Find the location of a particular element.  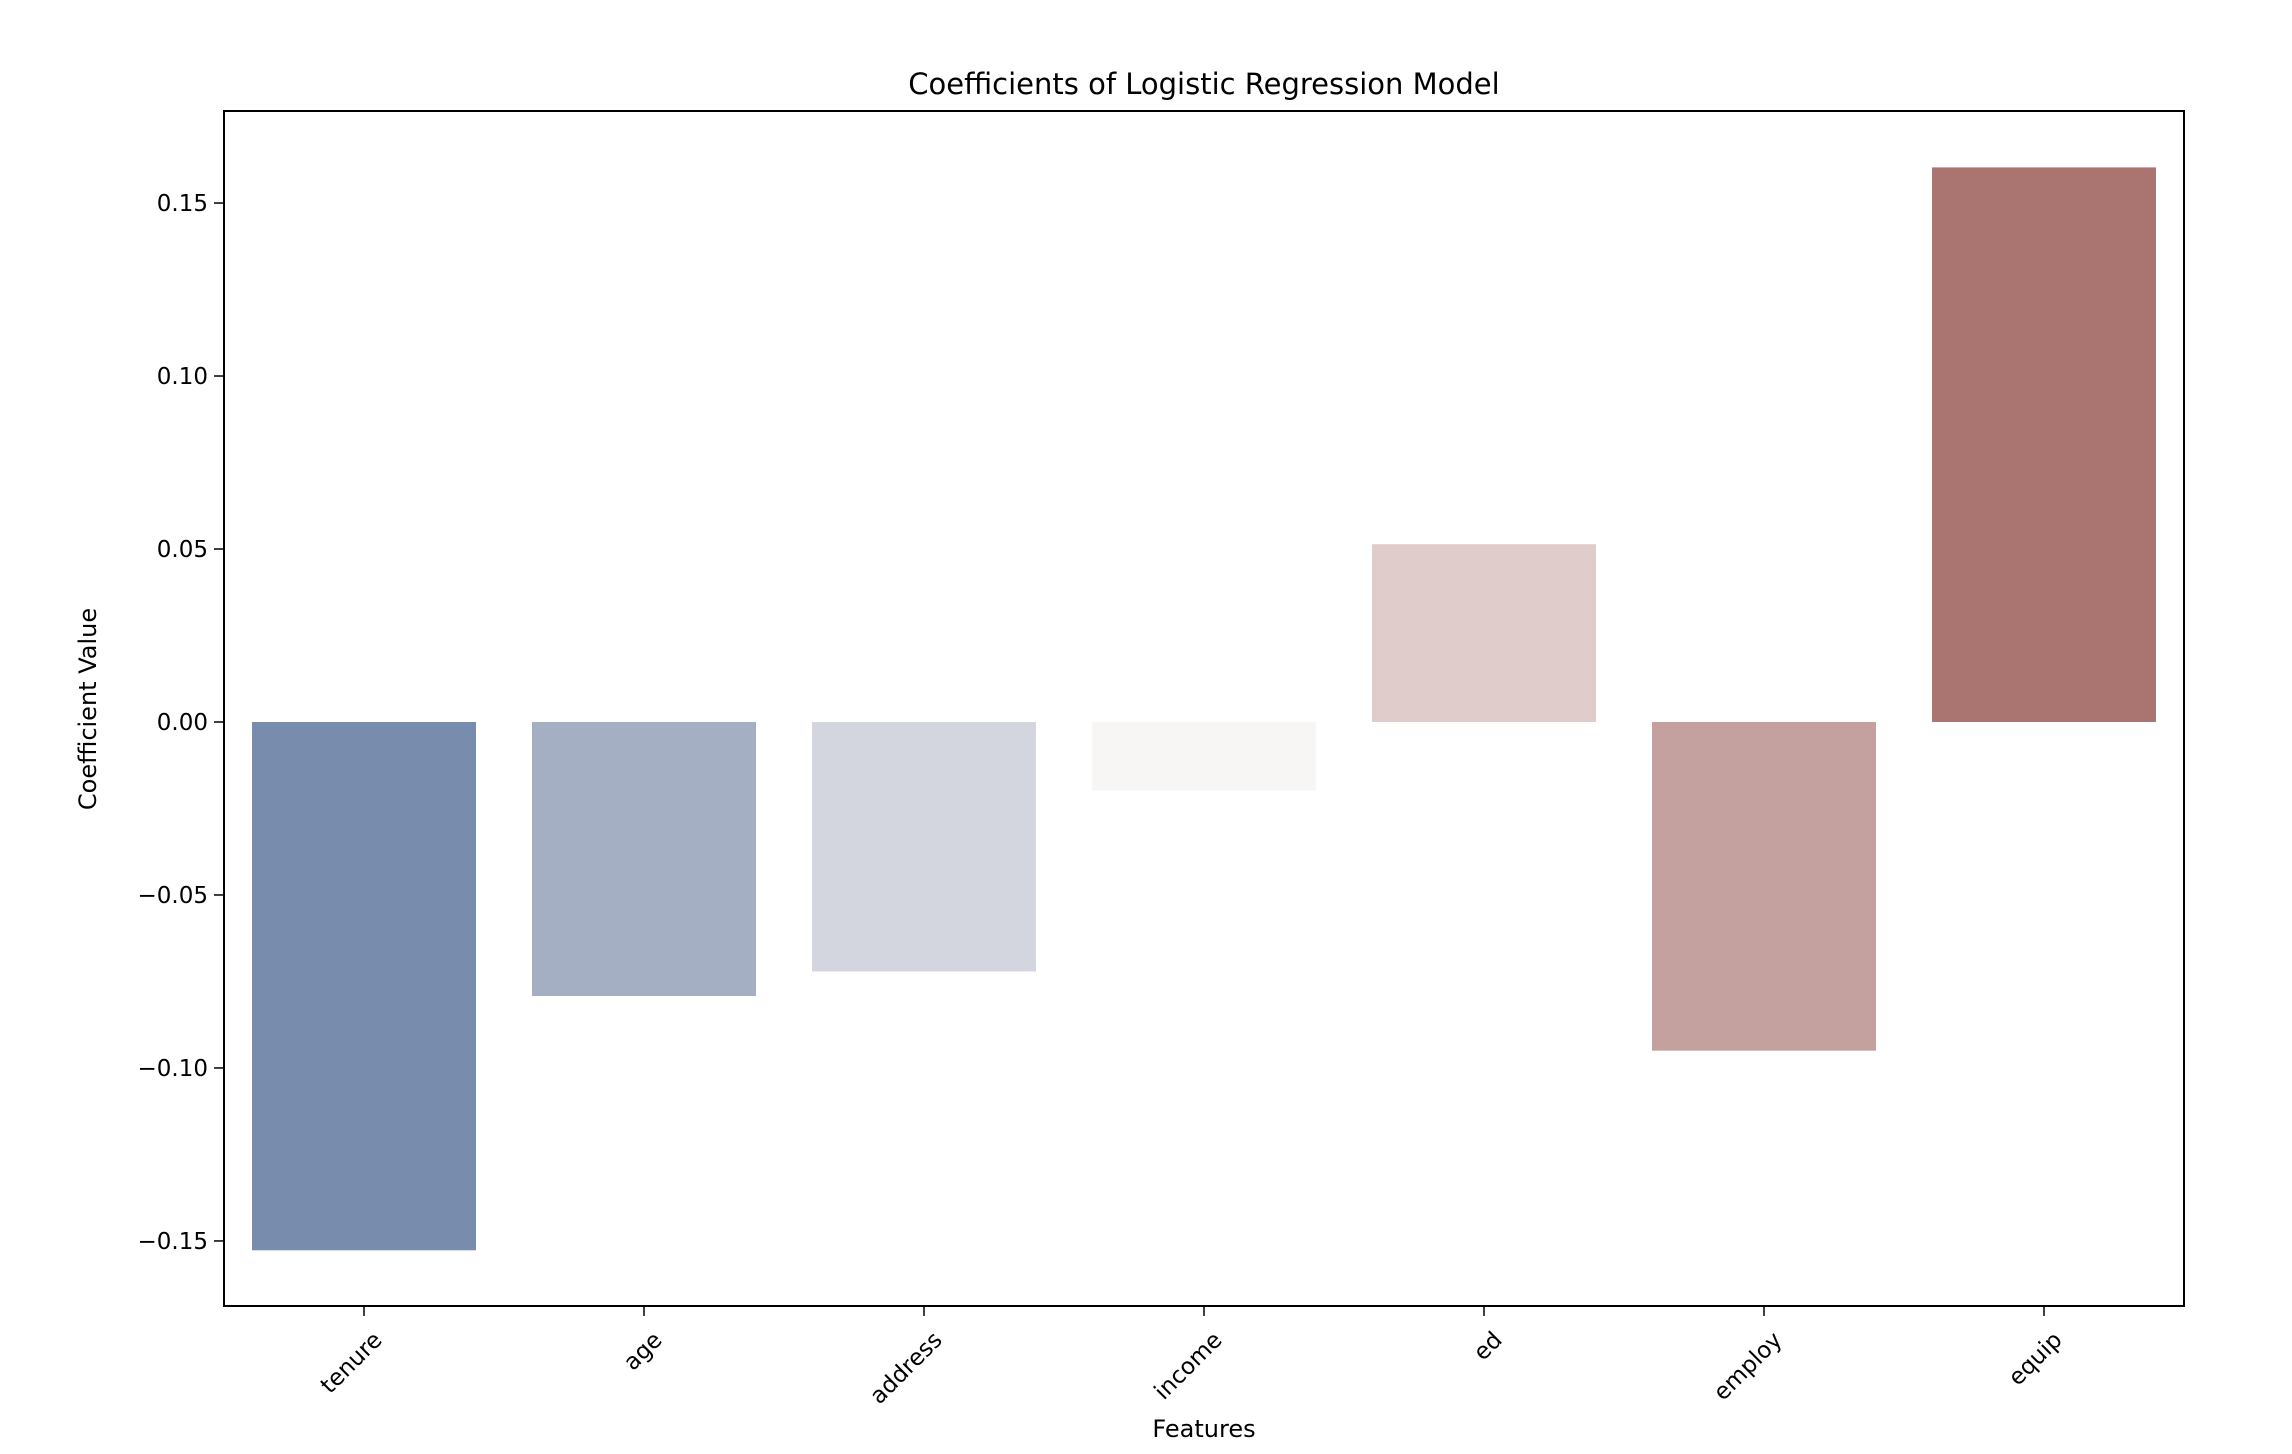

bar-ed is located at coordinates (1484, 633).